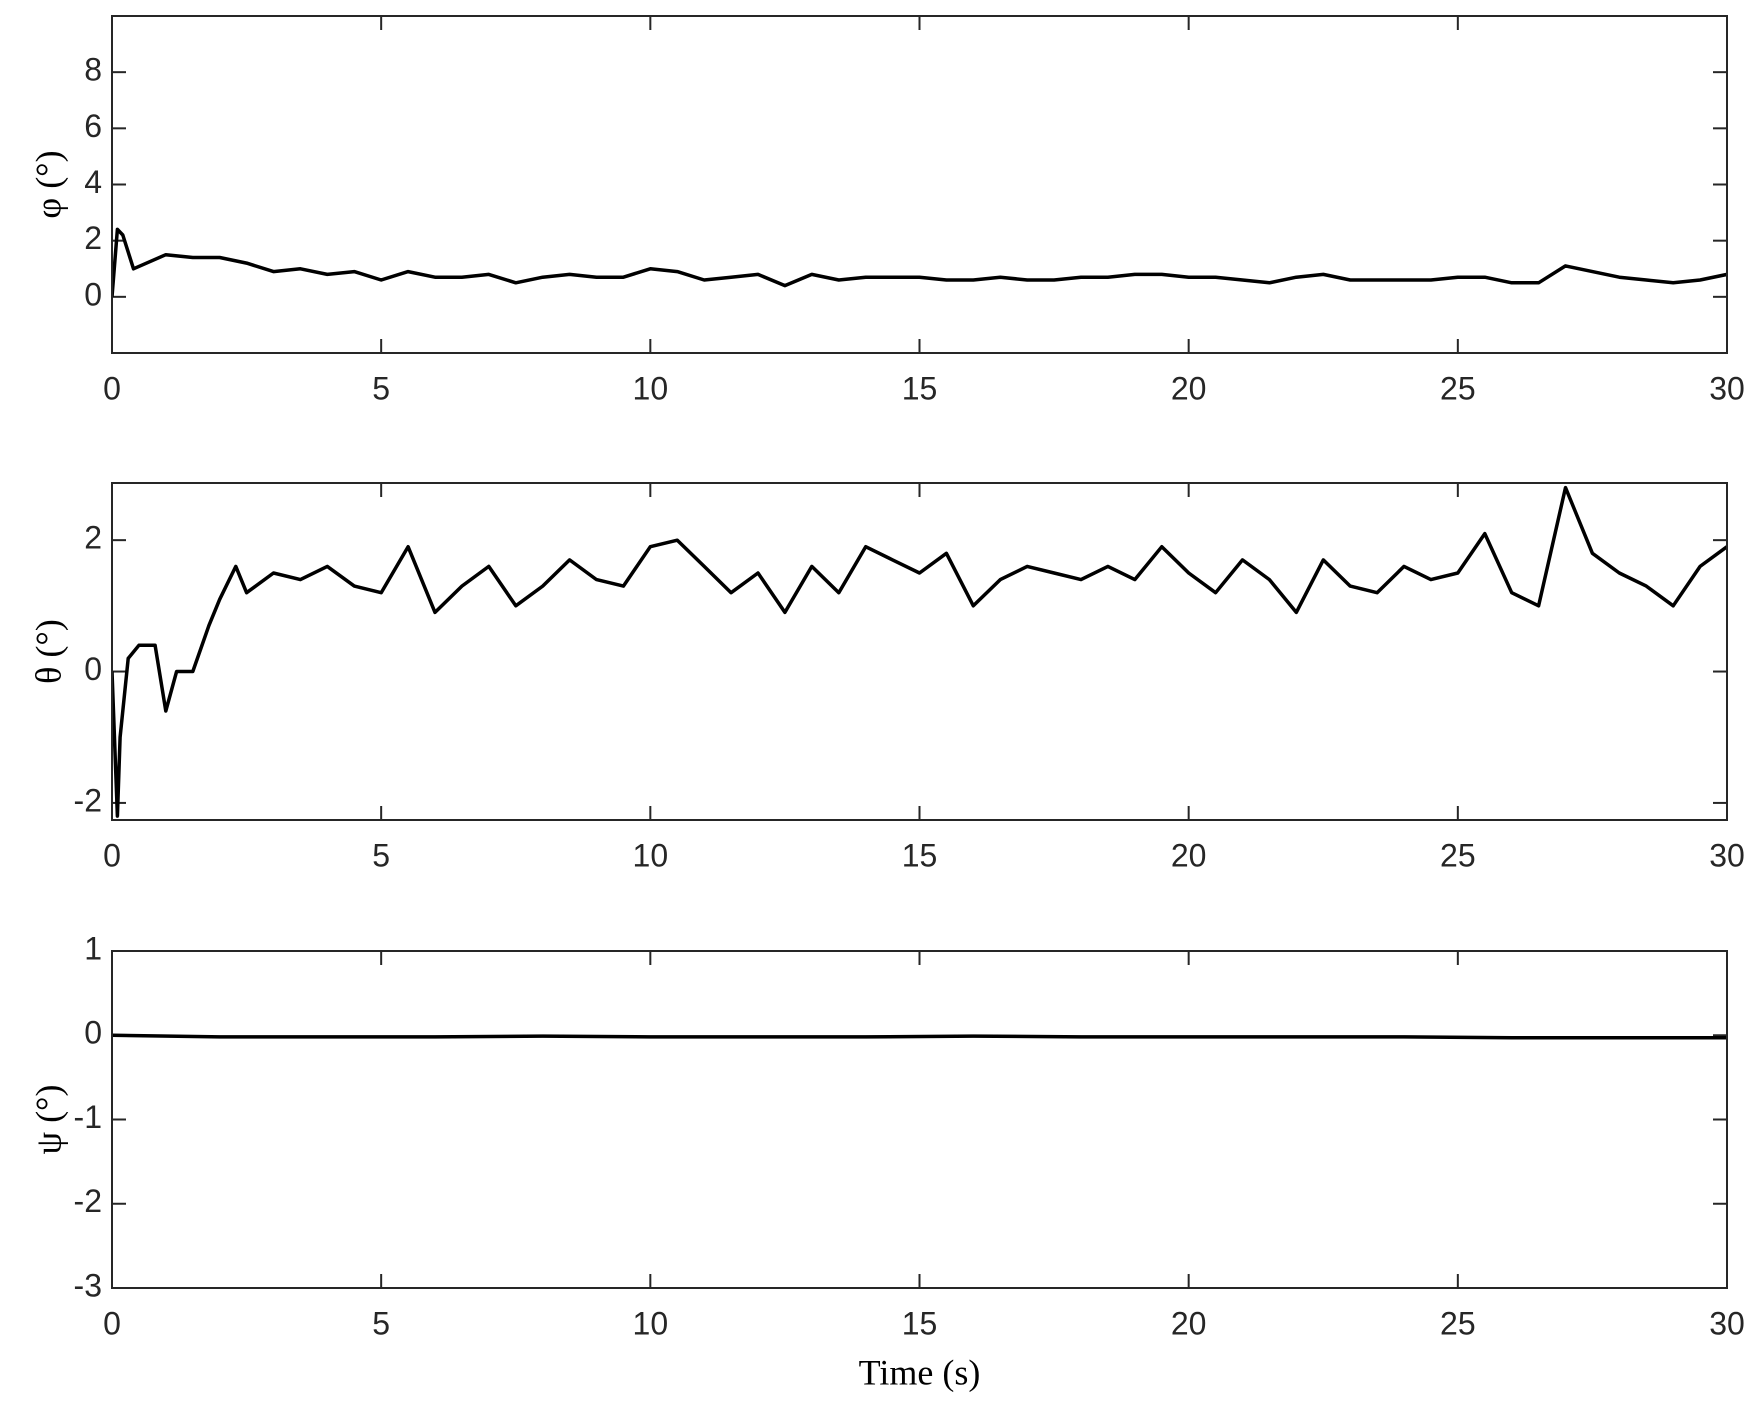  What do you see at coordinates (93, 948) in the screenshot?
I see `y-tick-label: 1` at bounding box center [93, 948].